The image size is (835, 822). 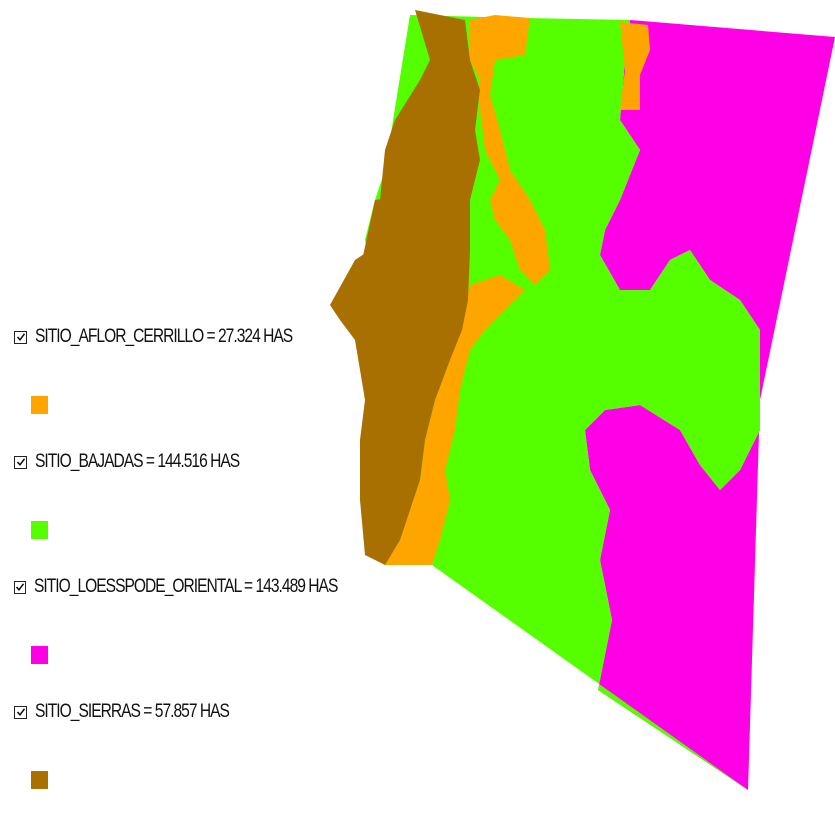 I want to click on legend-item: SITIO_LOESSPODE_ORIENTAL = 143.489 HAS, so click(x=194, y=634).